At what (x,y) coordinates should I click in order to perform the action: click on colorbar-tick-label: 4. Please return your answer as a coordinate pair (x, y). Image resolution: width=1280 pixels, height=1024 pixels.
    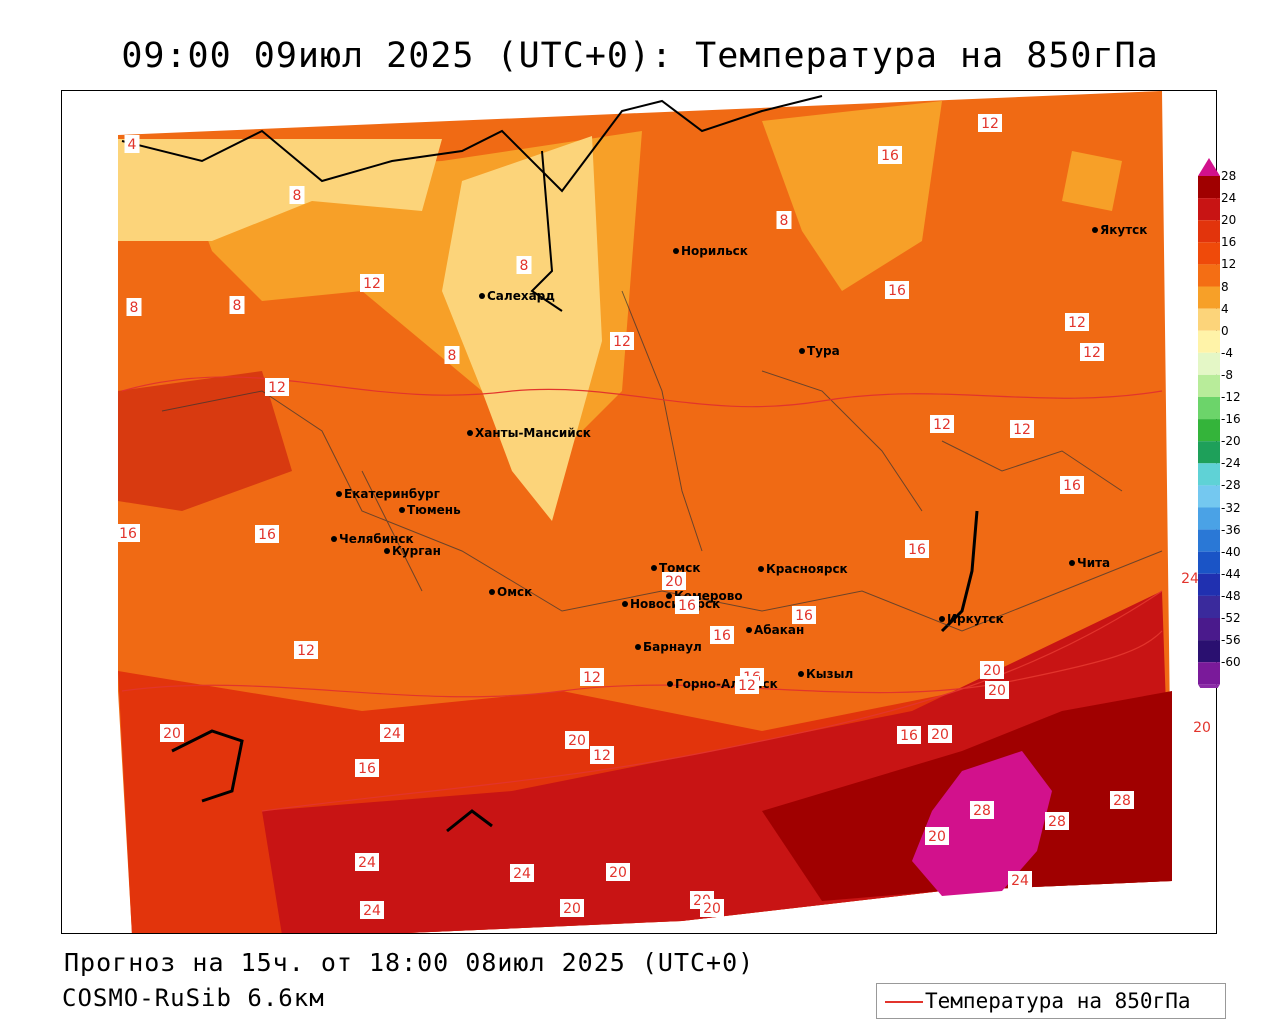
    Looking at the image, I should click on (1225, 308).